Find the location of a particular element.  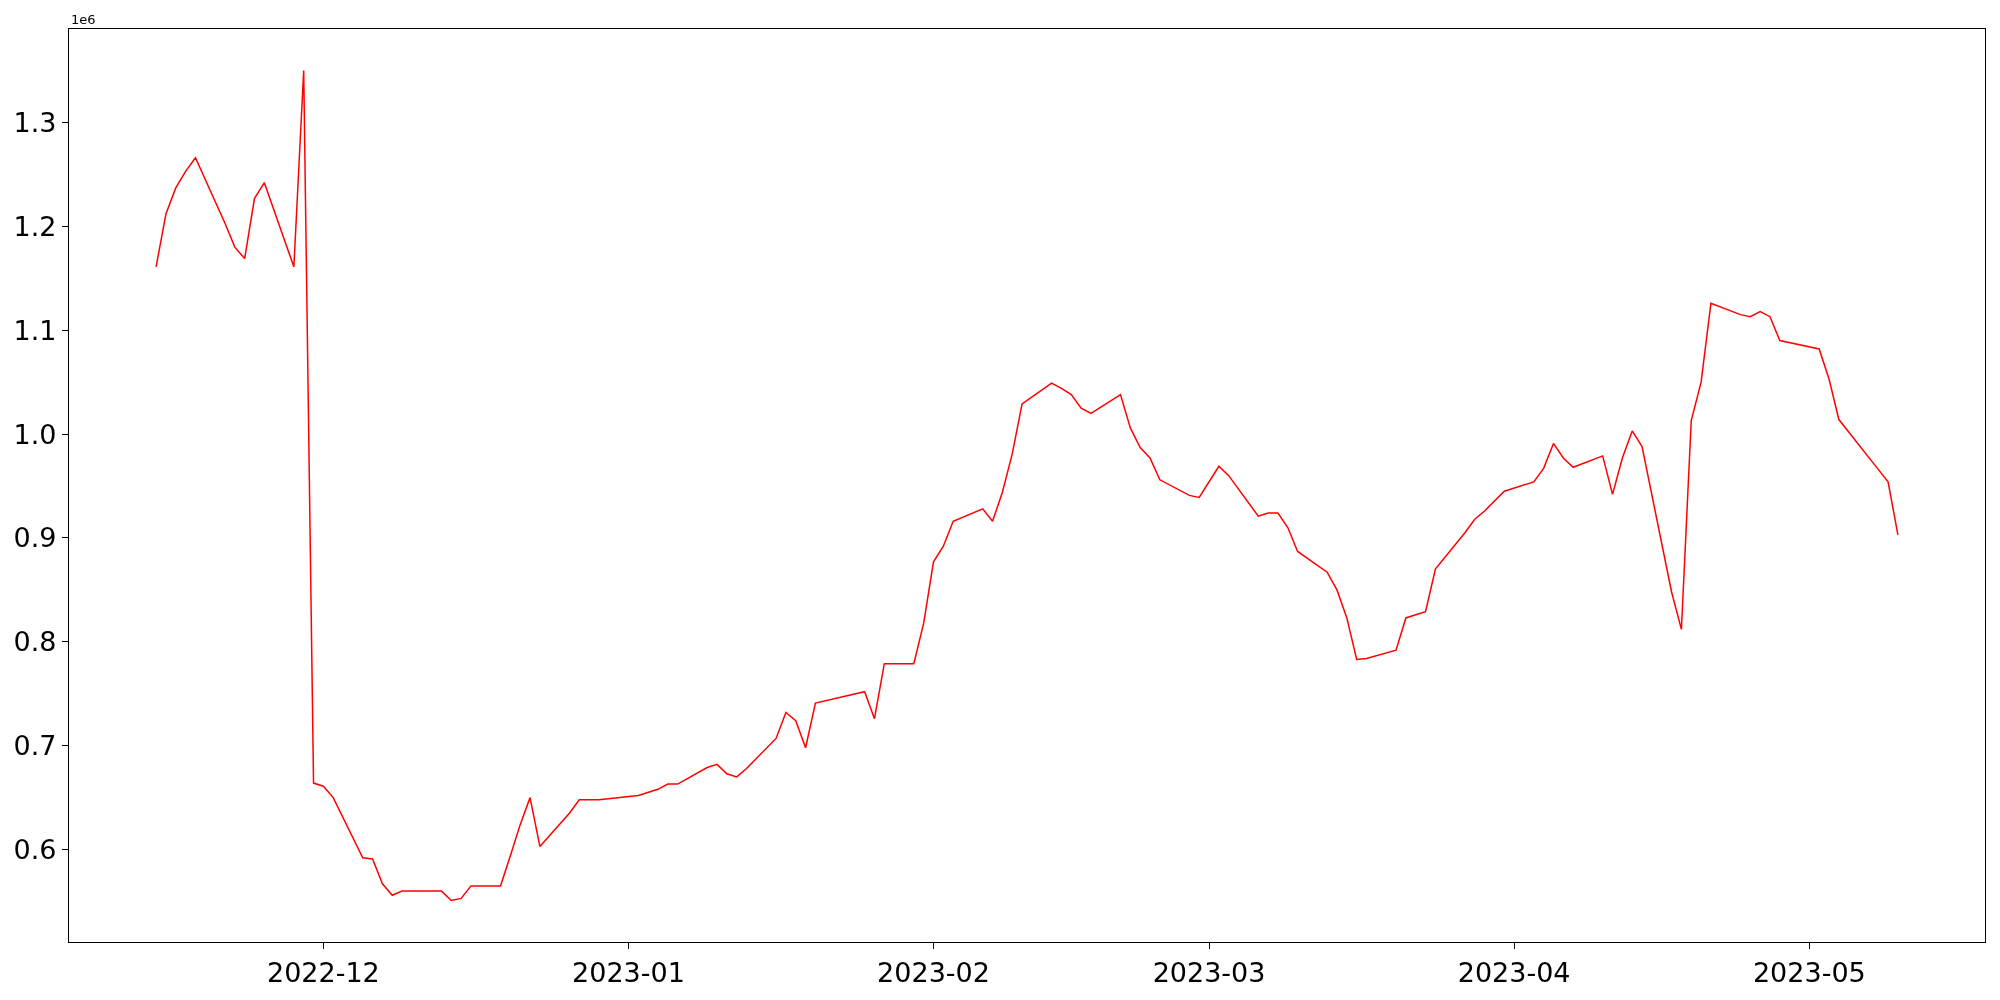

x-tick-label: 2023-05 is located at coordinates (1809, 972).